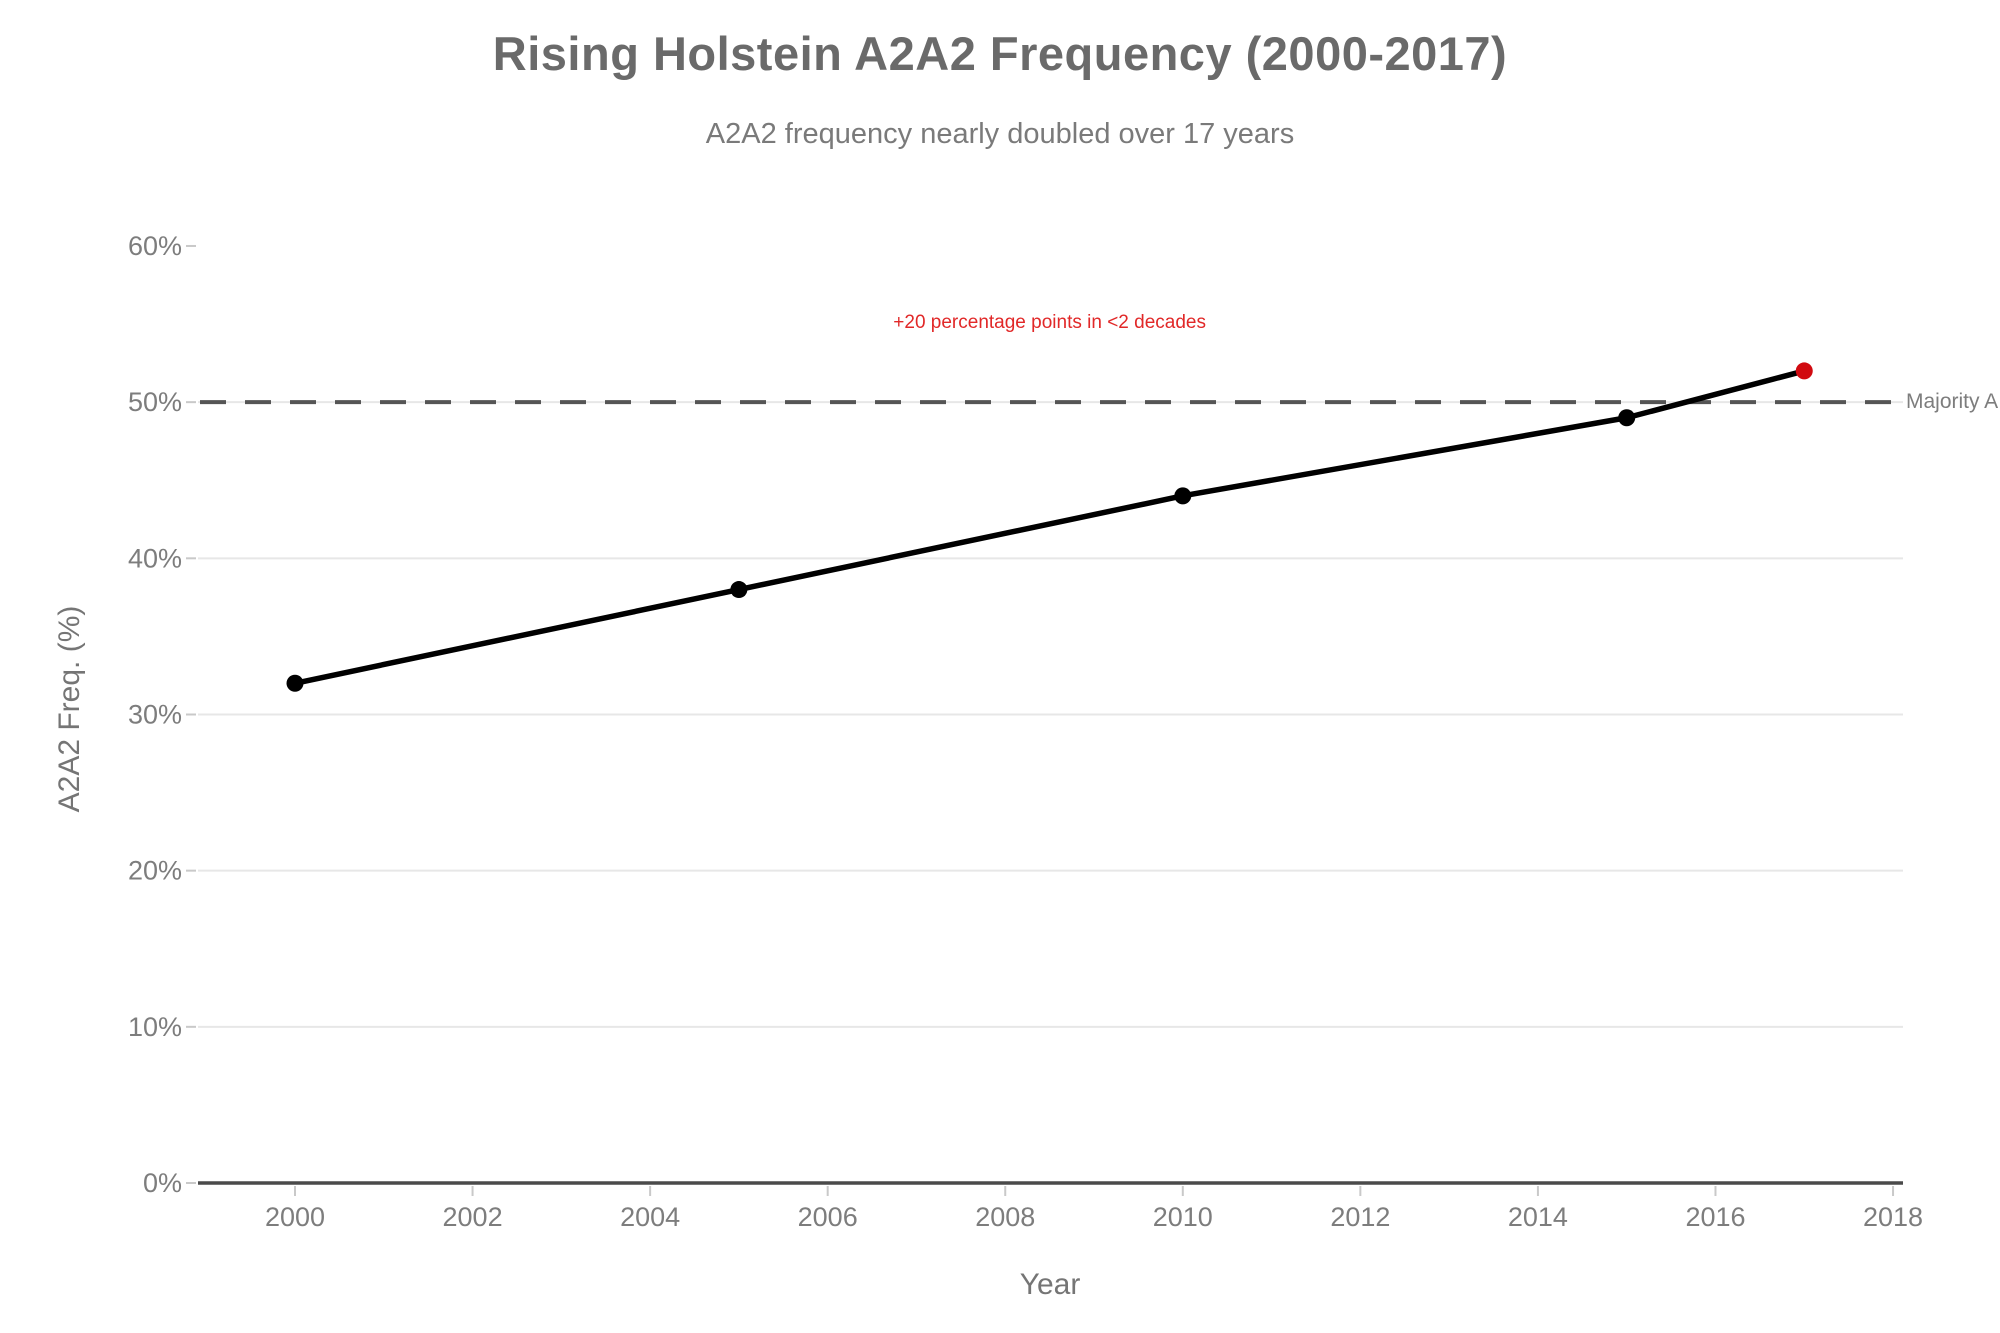  What do you see at coordinates (828, 1217) in the screenshot?
I see `x-tick-label: 2006` at bounding box center [828, 1217].